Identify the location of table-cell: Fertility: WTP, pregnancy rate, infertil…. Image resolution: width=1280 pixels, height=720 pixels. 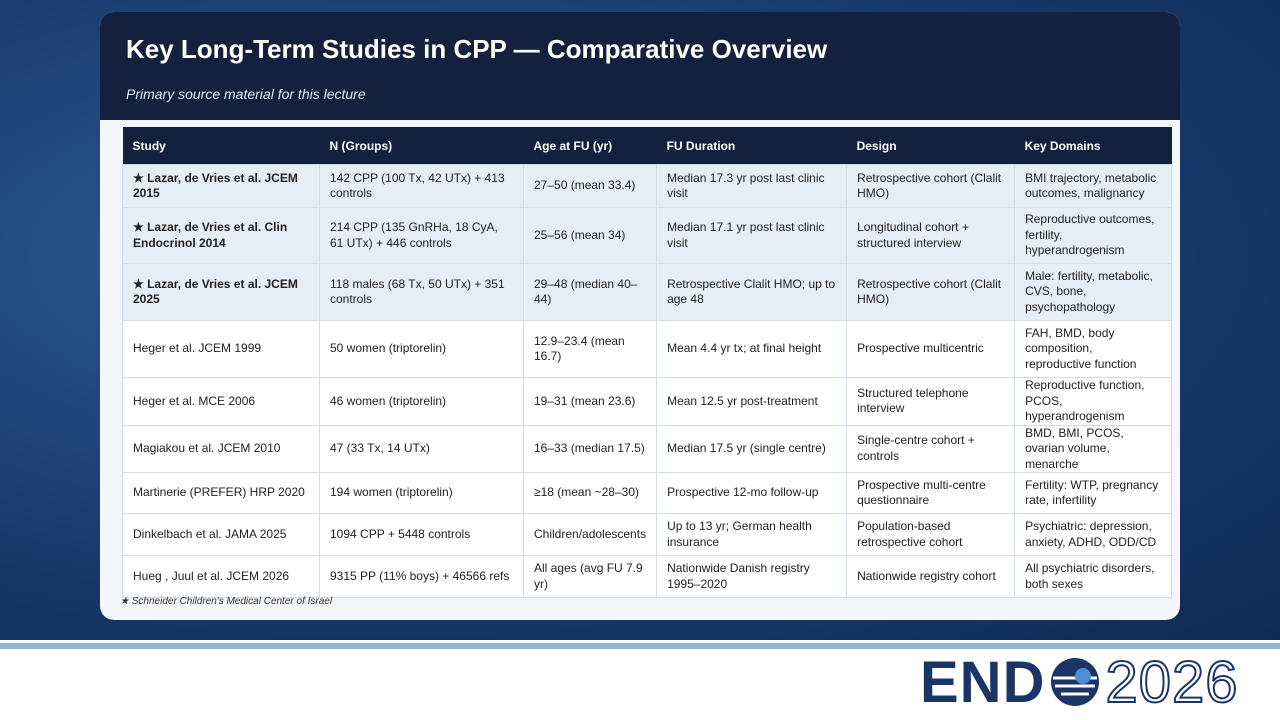
(1093, 493).